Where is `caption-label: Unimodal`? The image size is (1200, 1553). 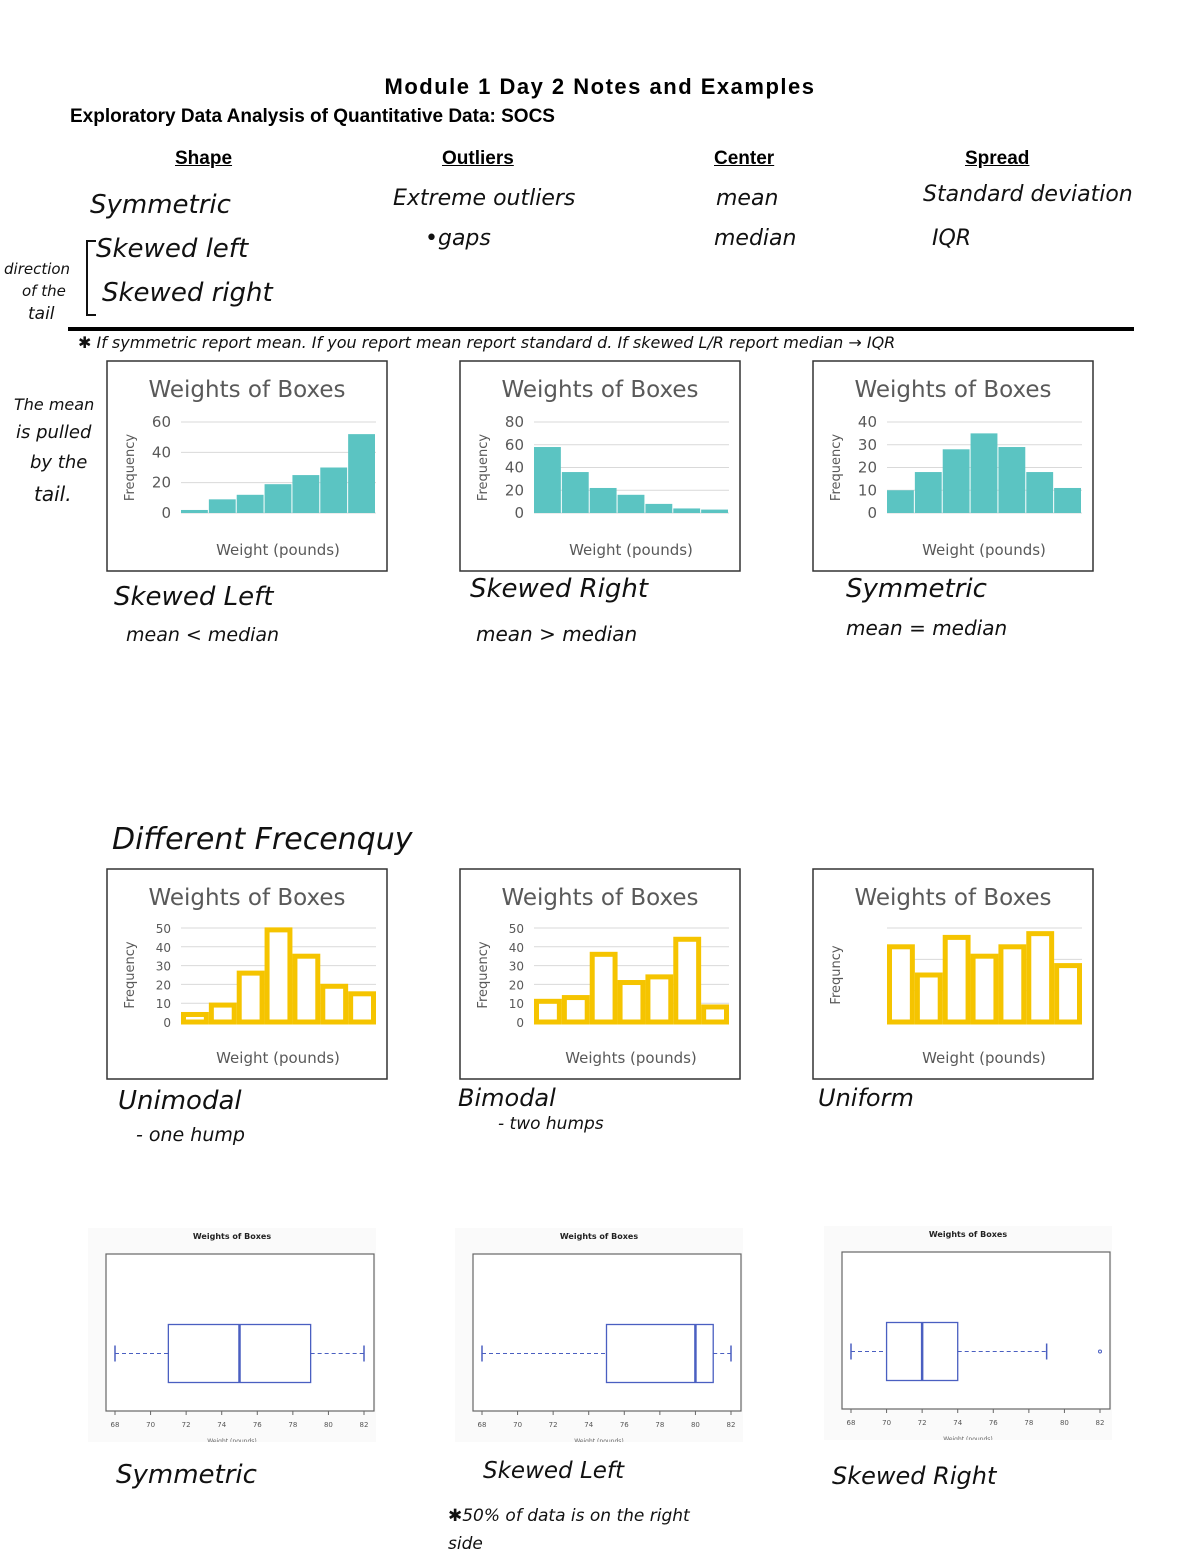
caption-label: Unimodal is located at coordinates (180, 1101).